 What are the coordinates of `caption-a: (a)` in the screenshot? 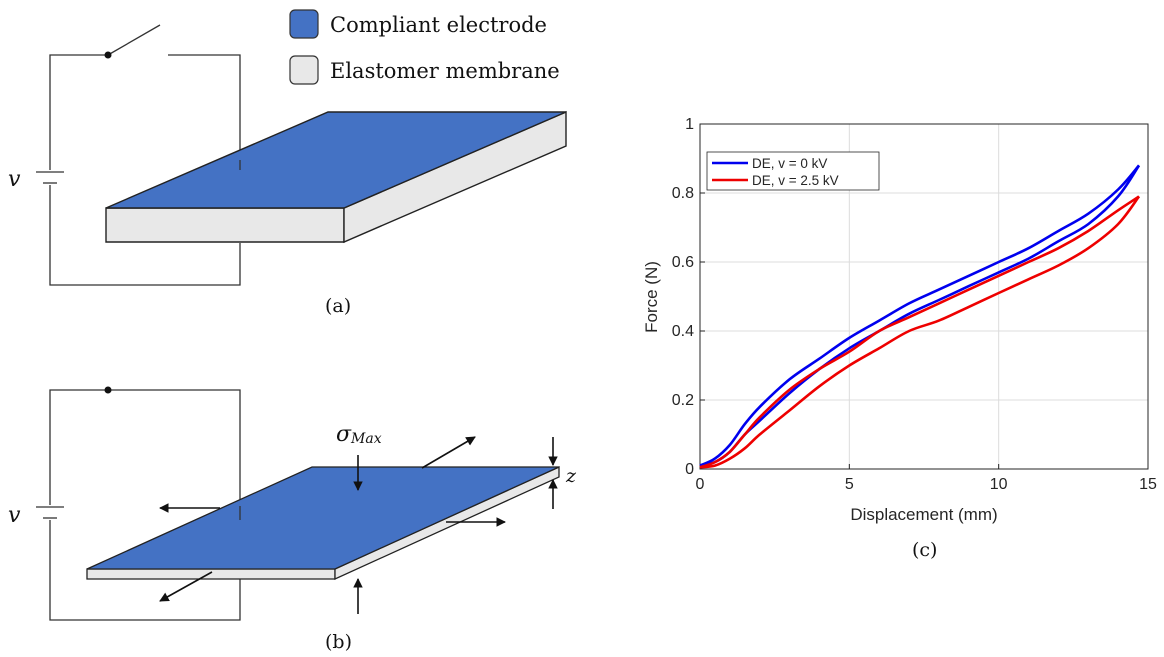 It's located at (338, 306).